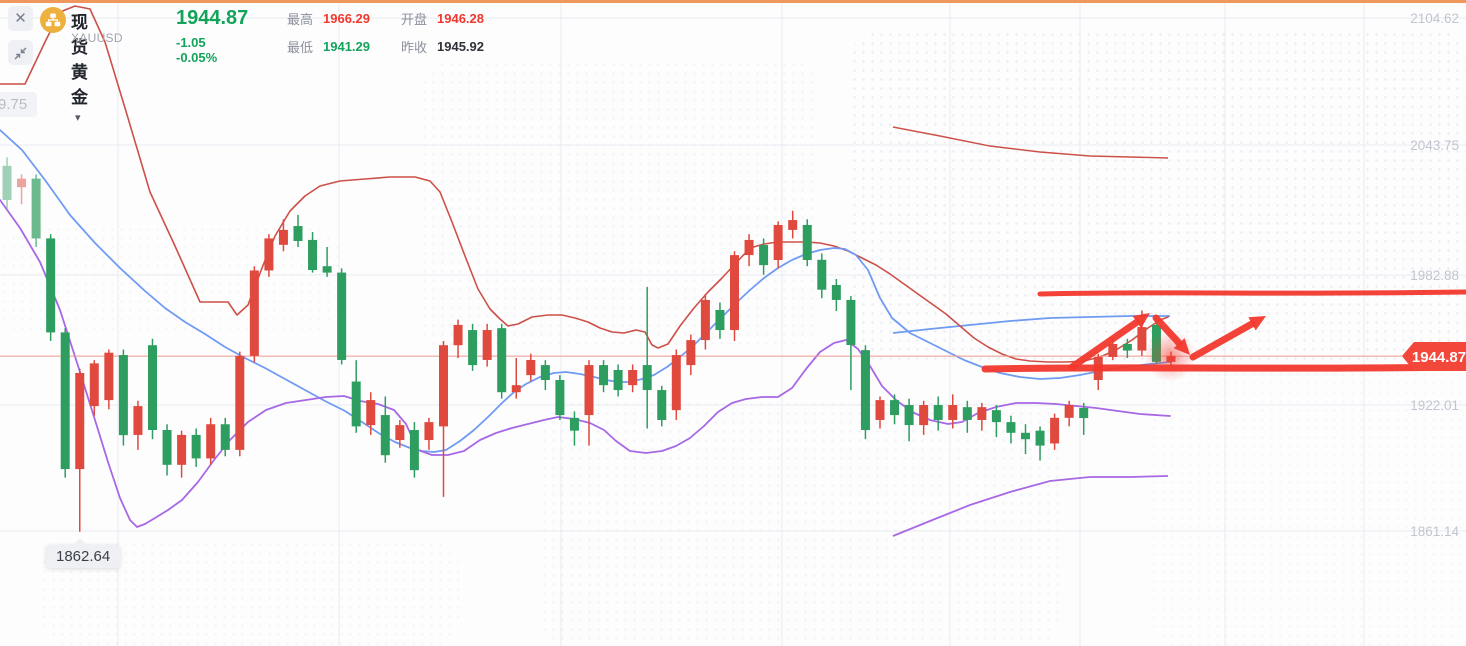 This screenshot has width=1466, height=646. I want to click on instrument-name: 现货黄金, so click(79, 60).